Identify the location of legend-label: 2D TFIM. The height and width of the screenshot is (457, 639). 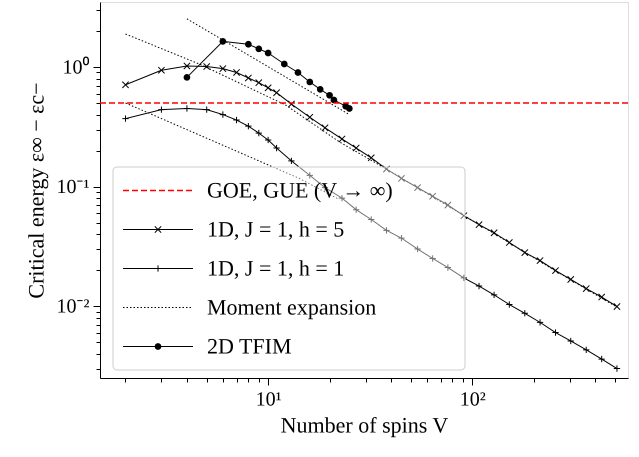
(249, 346).